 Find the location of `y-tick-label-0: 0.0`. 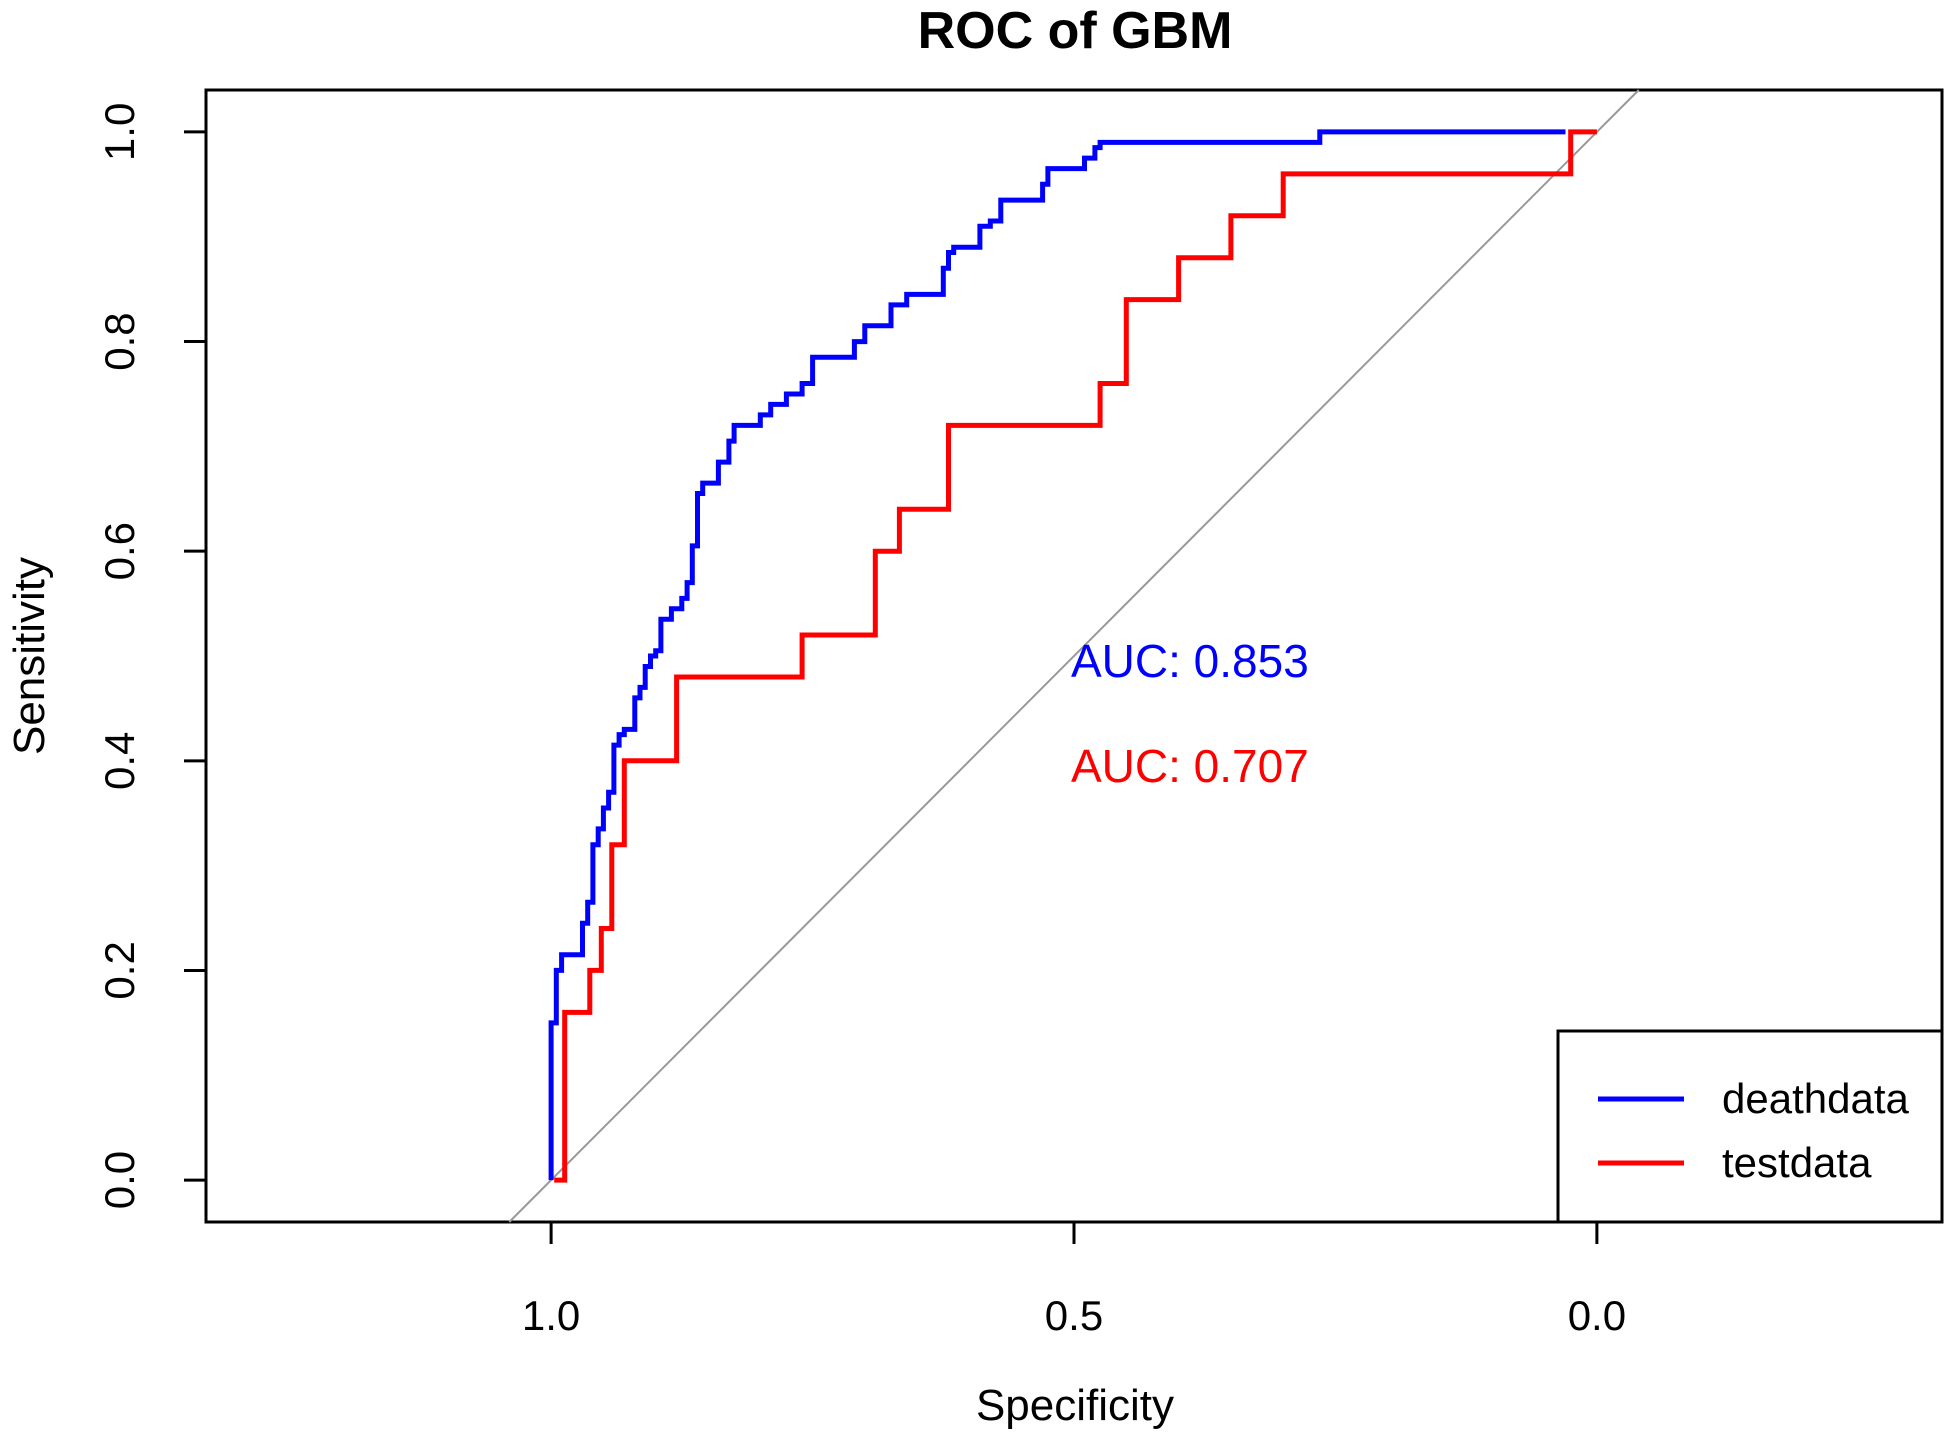

y-tick-label-0: 0.0 is located at coordinates (119, 1180).